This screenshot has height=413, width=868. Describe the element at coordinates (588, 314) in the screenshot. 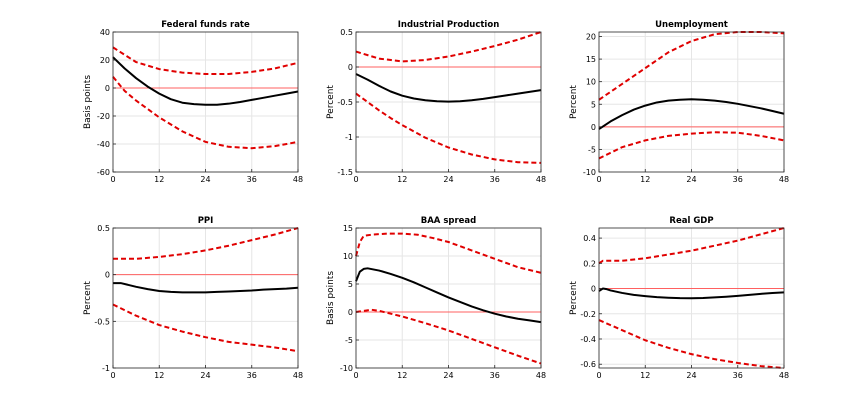

I see `y-tick-label: -0.2` at that location.